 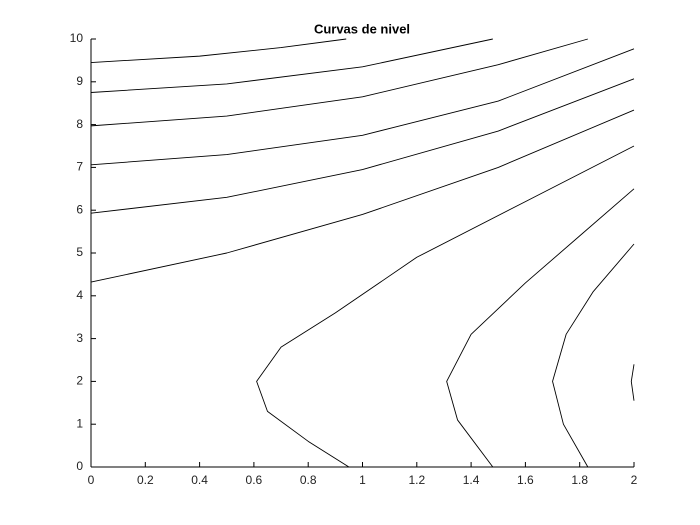 What do you see at coordinates (79, 295) in the screenshot?
I see `y-tick-label: 4` at bounding box center [79, 295].